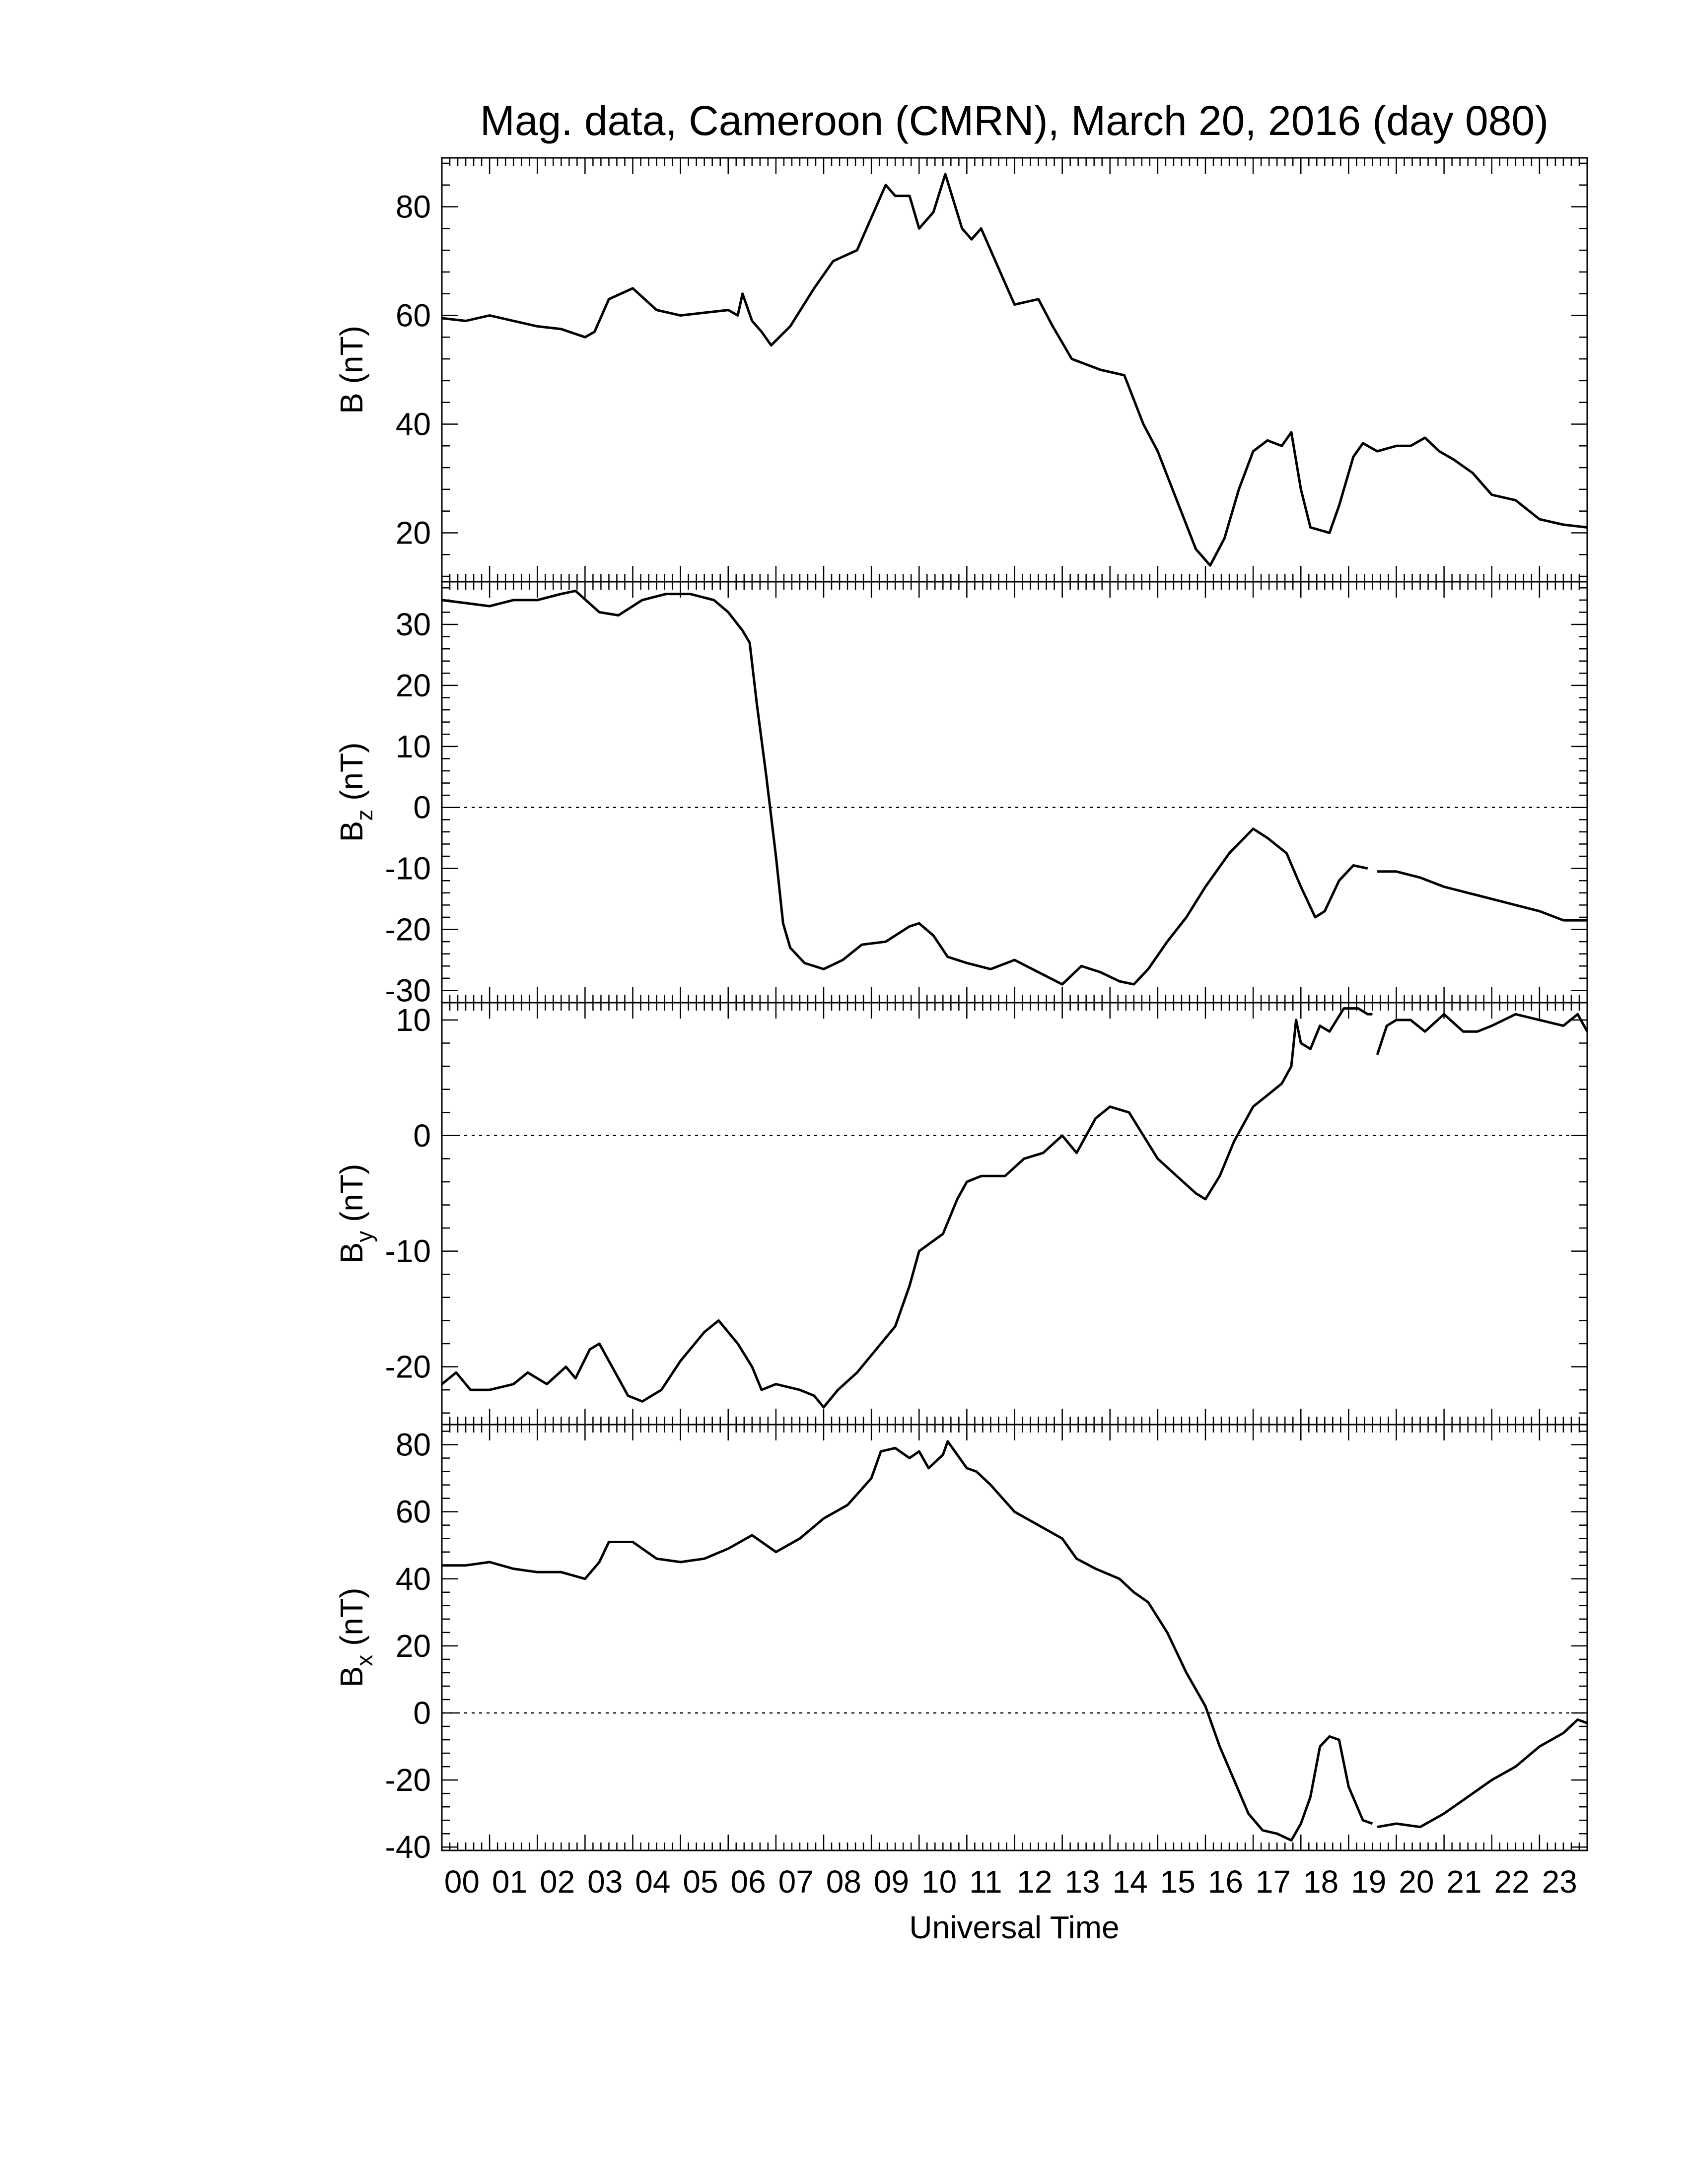  What do you see at coordinates (413, 624) in the screenshot?
I see `y-tick-label: 30` at bounding box center [413, 624].